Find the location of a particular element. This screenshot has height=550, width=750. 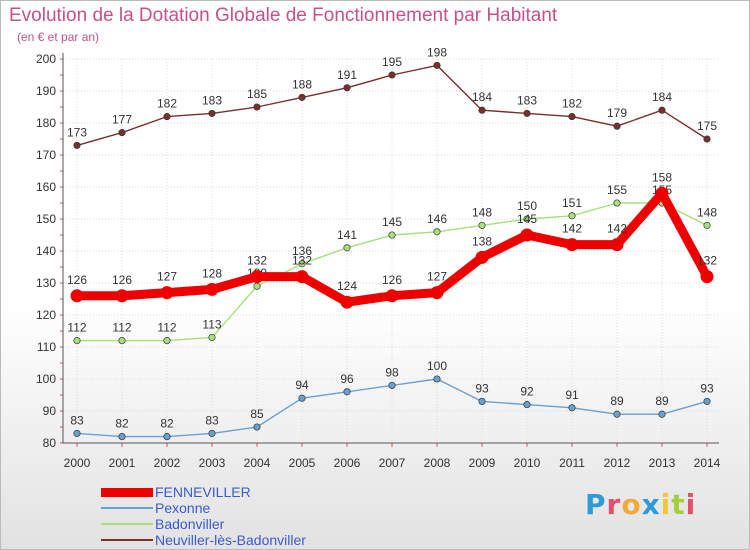

y-tick-label: 190 is located at coordinates (46, 91).